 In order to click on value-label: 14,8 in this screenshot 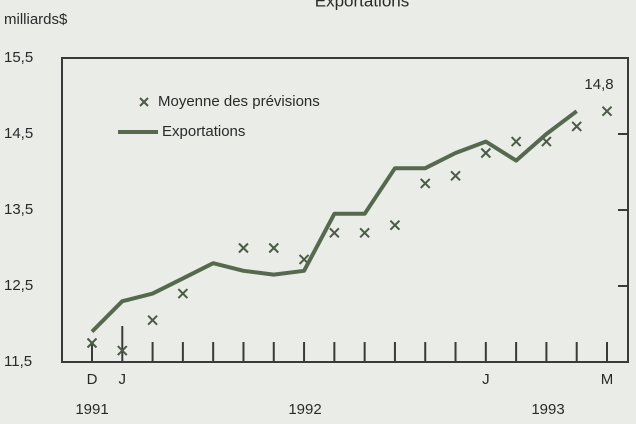, I will do `click(598, 84)`.